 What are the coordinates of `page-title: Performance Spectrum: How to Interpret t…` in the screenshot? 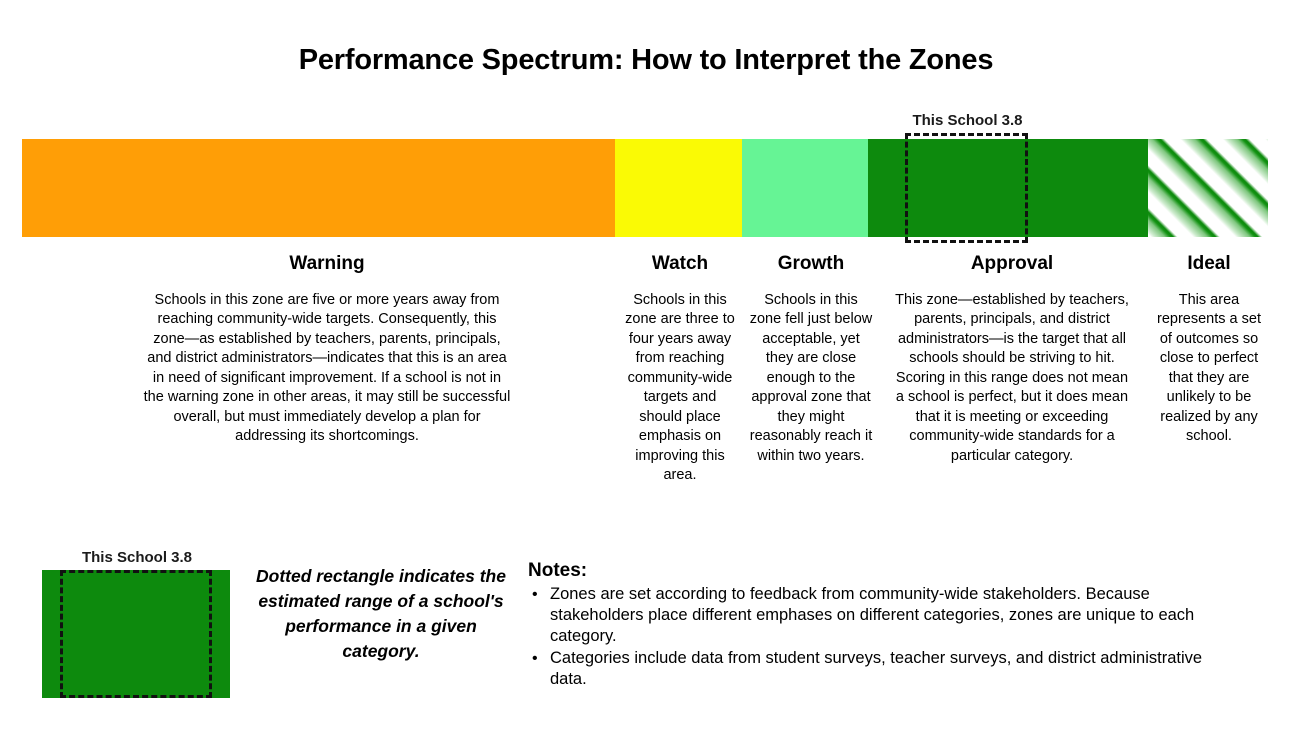 It's located at (646, 60).